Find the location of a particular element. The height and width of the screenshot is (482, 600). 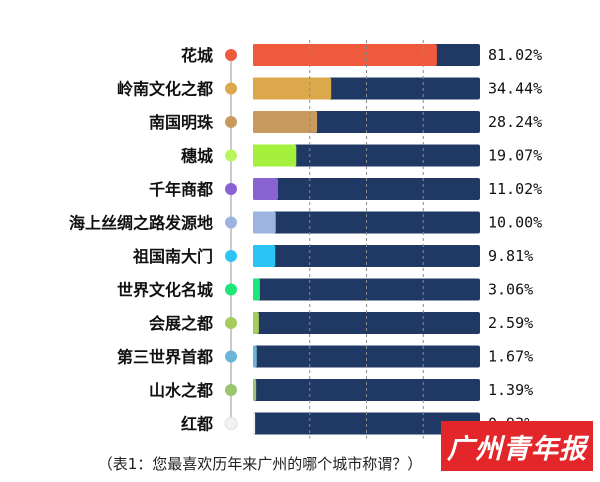

category-label: 南国明珠 is located at coordinates (181, 122).